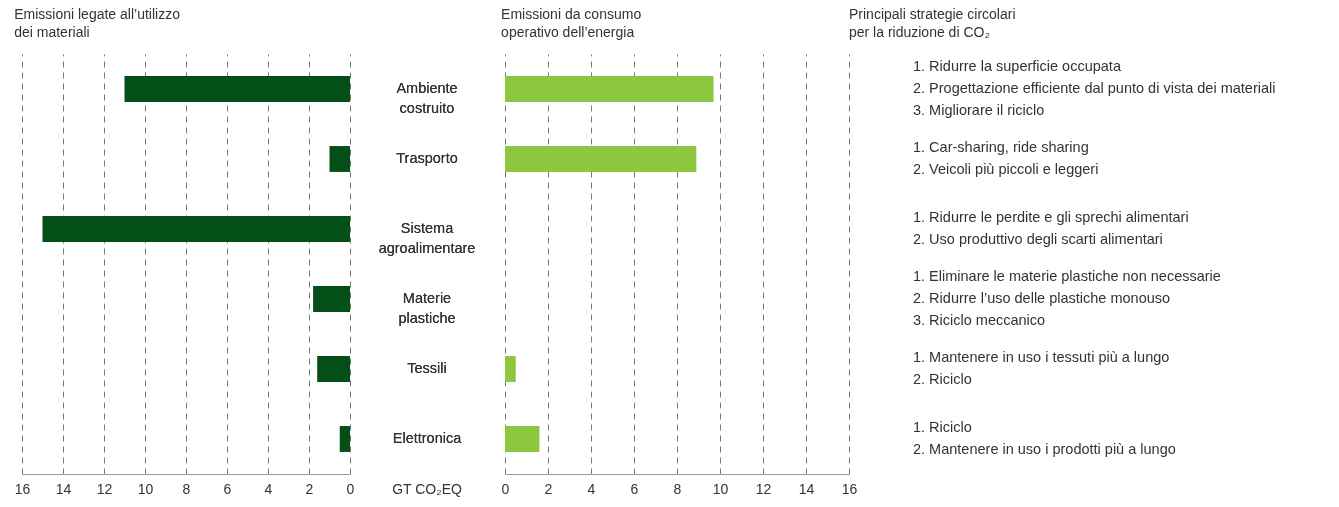  Describe the element at coordinates (427, 238) in the screenshot. I see `y-tick-label: Sistema agroalimentare` at that location.